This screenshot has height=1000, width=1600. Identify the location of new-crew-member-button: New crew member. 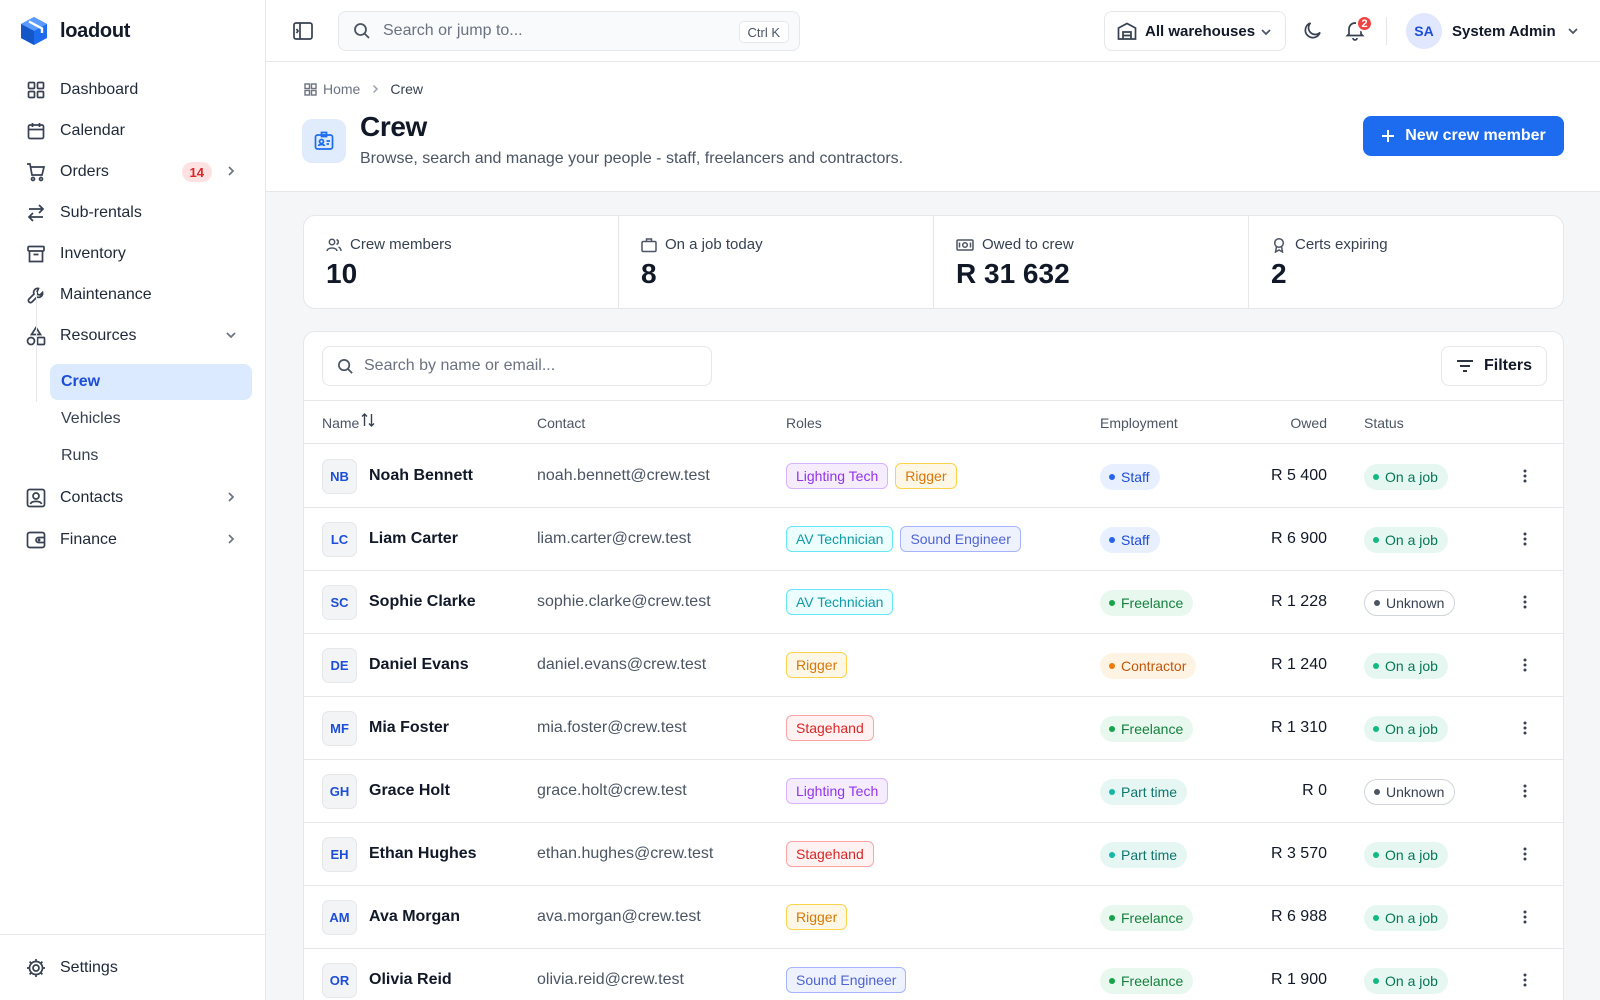
(1463, 136).